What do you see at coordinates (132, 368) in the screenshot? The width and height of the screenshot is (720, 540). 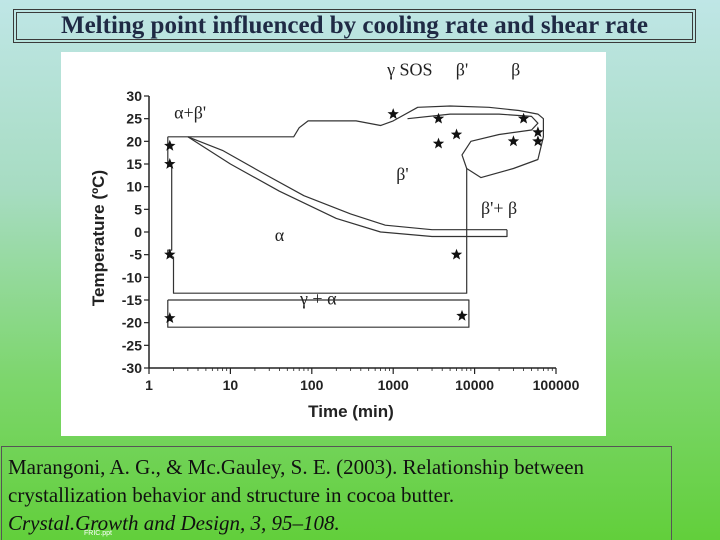 I see `y-tick-label: -30` at bounding box center [132, 368].